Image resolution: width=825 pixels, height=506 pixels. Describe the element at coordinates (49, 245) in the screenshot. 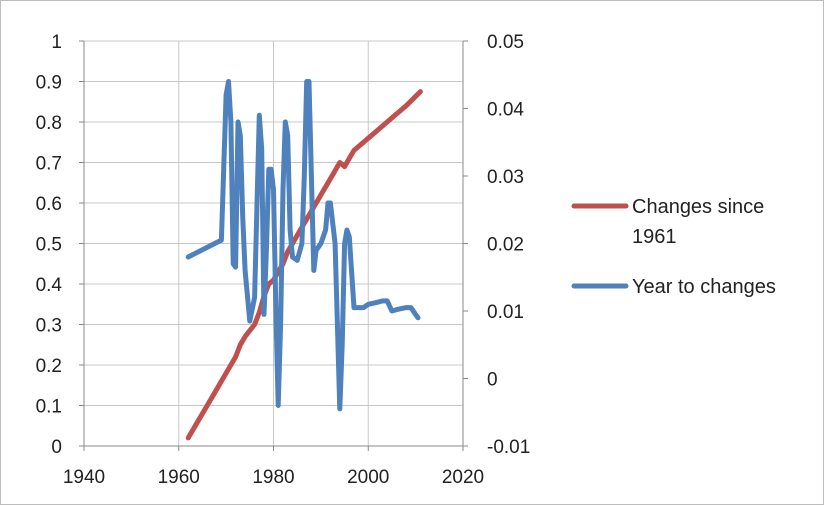

I see `y-left-tick-label: 0.5` at that location.